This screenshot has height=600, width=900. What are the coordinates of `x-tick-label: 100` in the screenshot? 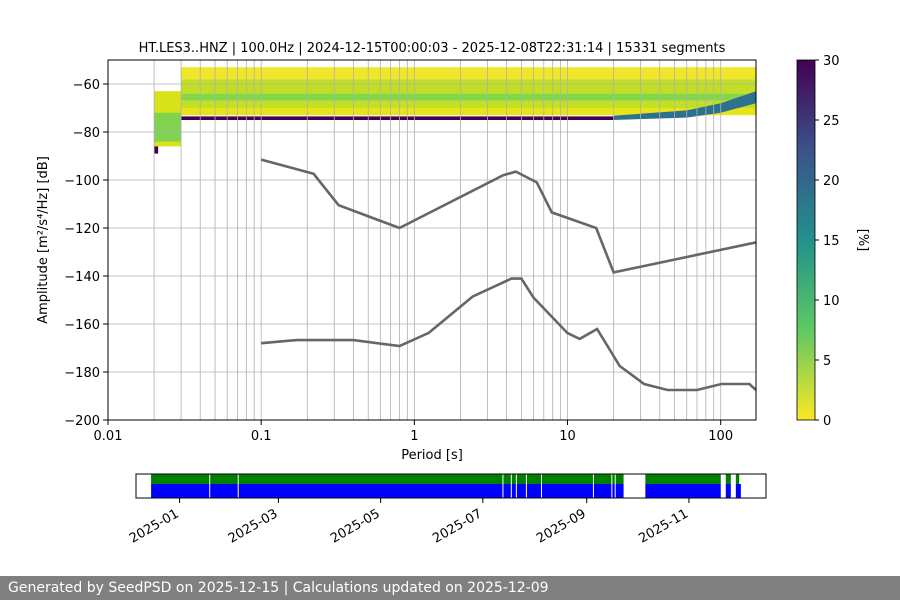 It's located at (720, 436).